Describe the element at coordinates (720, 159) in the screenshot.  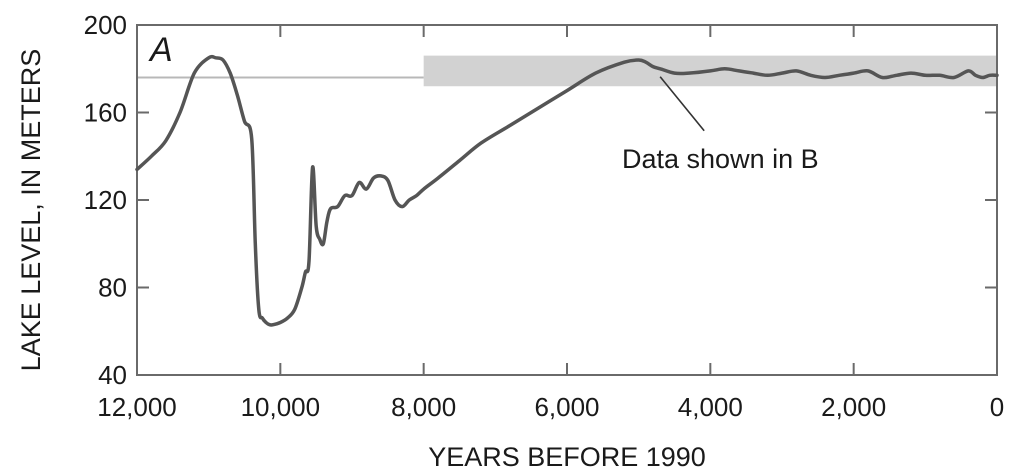
I see `annotation-text: Data shown in B` at that location.